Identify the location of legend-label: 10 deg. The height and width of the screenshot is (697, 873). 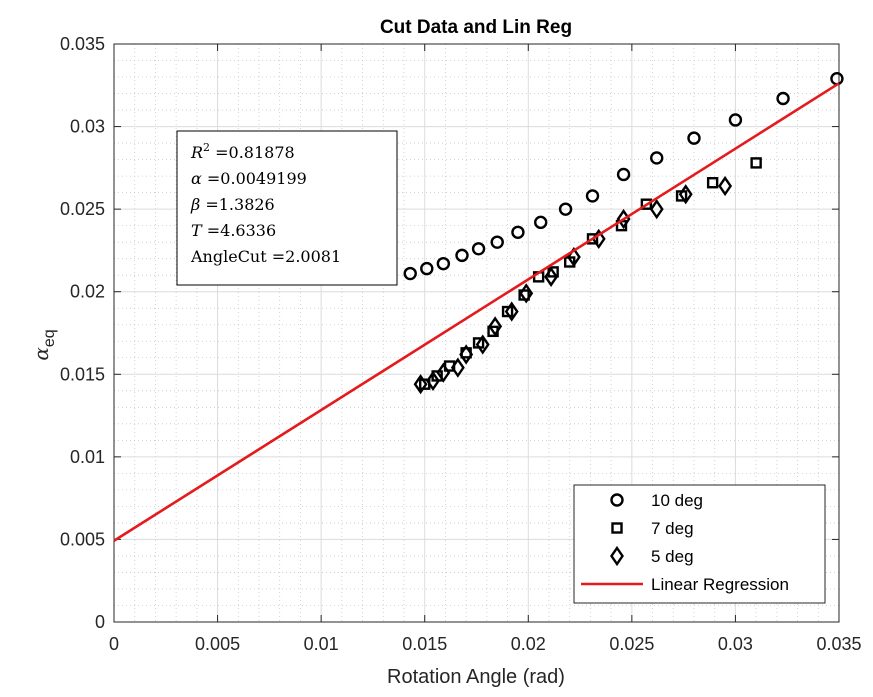
(677, 500).